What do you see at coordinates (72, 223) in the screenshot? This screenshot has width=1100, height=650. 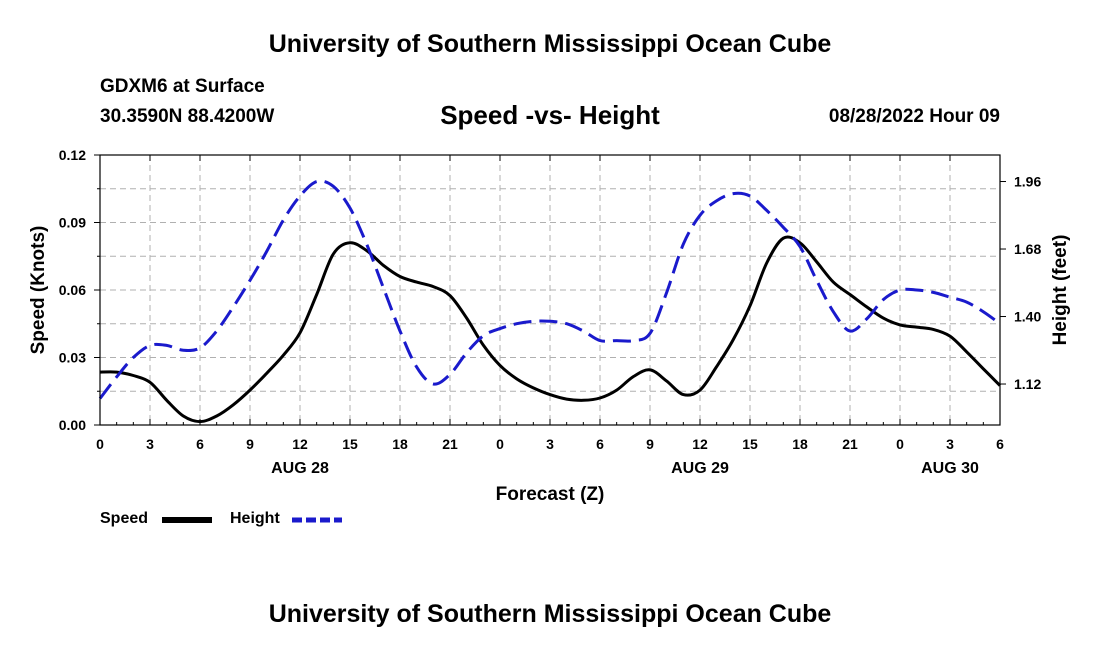 I see `y-left-tick-label: 0.09` at bounding box center [72, 223].